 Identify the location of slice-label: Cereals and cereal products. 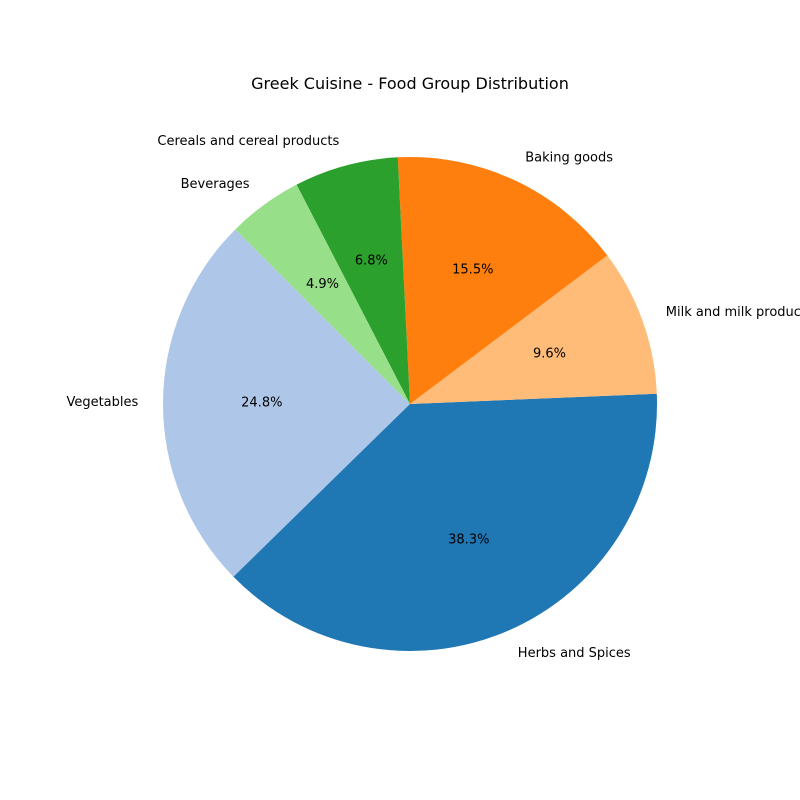
(248, 141).